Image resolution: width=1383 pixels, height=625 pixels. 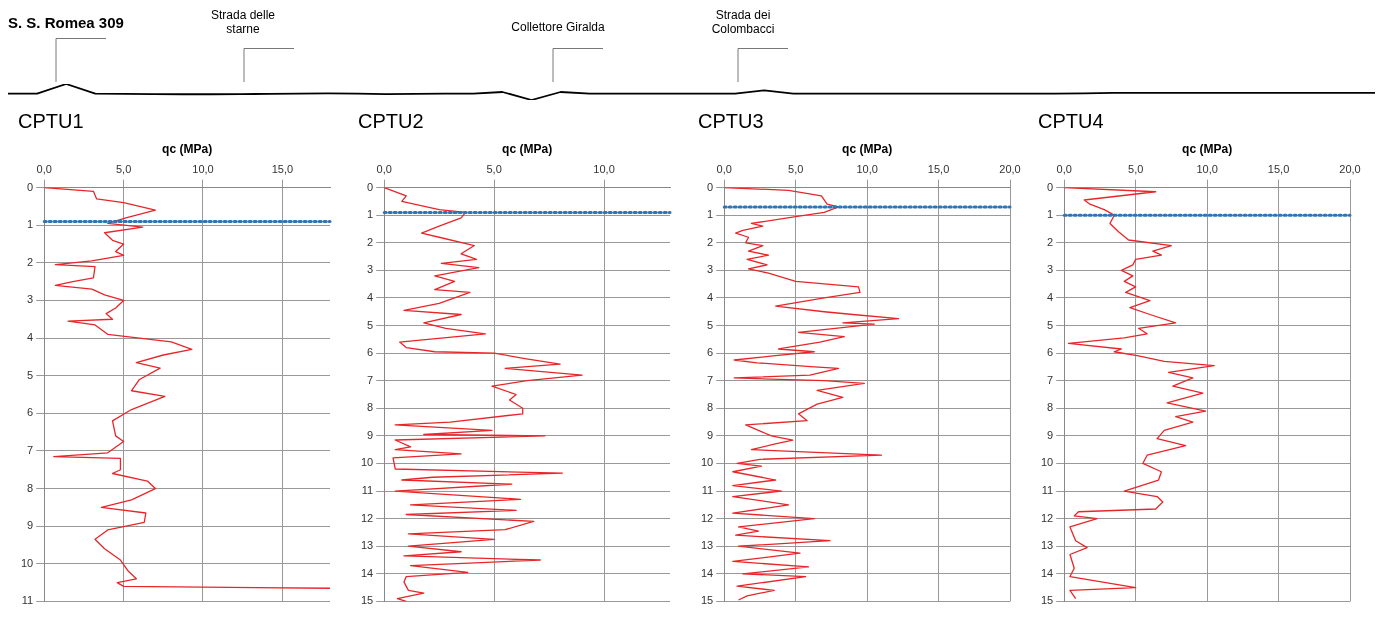 I want to click on chart-title: CPTU1, so click(x=51, y=120).